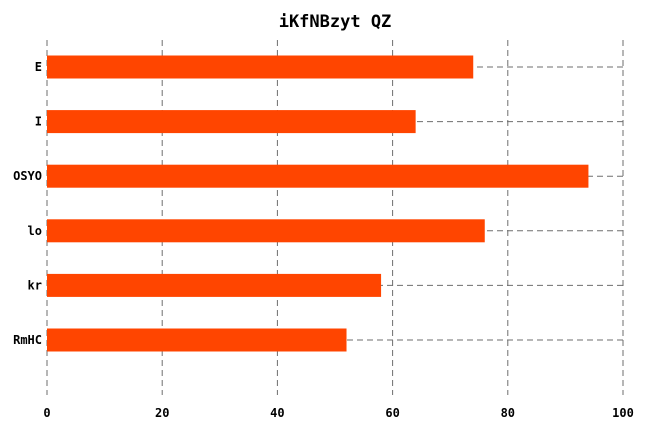 Image resolution: width=648 pixels, height=432 pixels. I want to click on bar-E, so click(260, 67).